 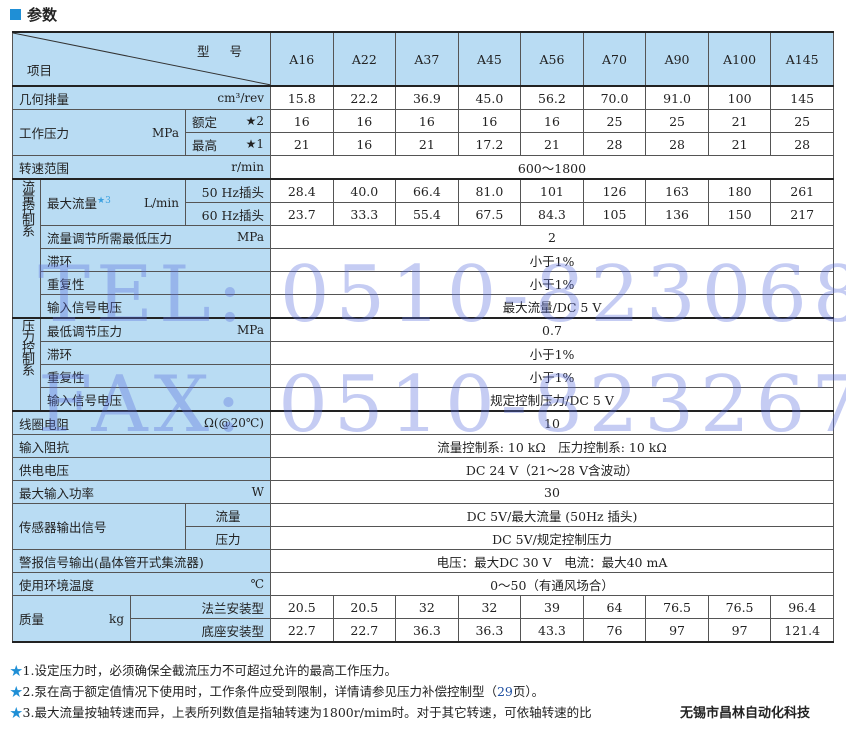 What do you see at coordinates (677, 97) in the screenshot?
I see `value-cell: 91.0` at bounding box center [677, 97].